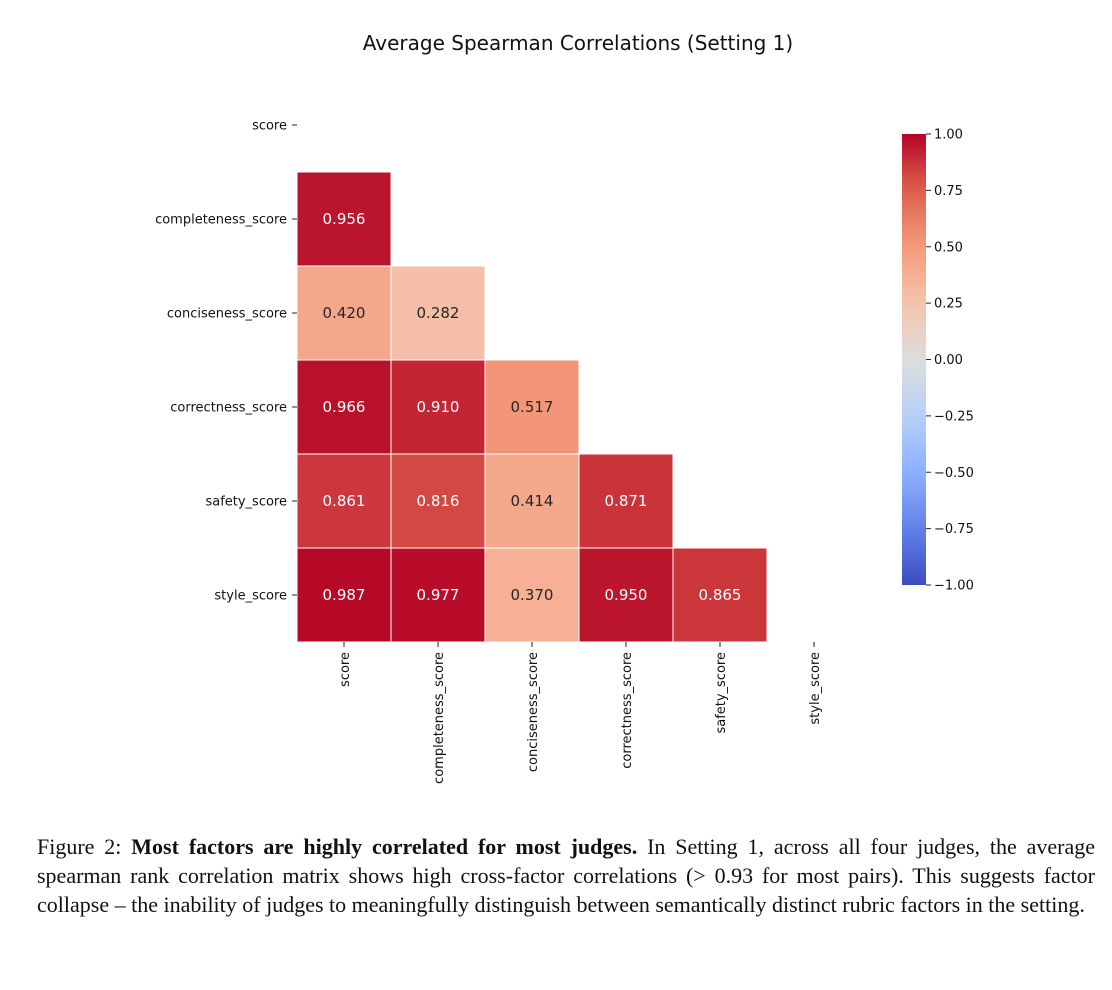 The width and height of the screenshot is (1112, 990). What do you see at coordinates (344, 595) in the screenshot?
I see `cell-value-label: 0.987` at bounding box center [344, 595].